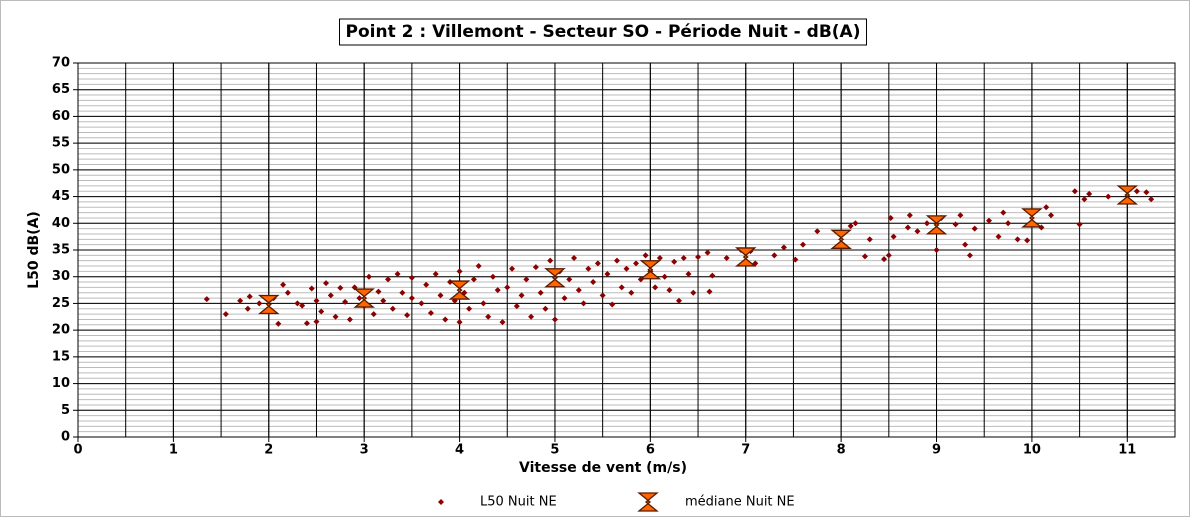 Image resolution: width=1190 pixels, height=517 pixels. Describe the element at coordinates (61, 383) in the screenshot. I see `y-tick-label: 10` at that location.